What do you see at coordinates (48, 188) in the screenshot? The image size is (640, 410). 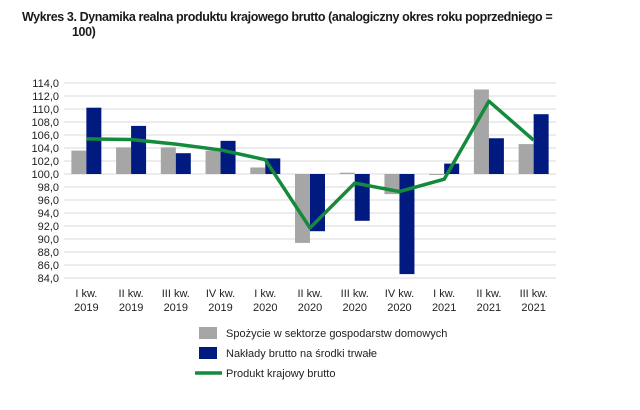 I see `y-tick-label: 98,0` at bounding box center [48, 188].